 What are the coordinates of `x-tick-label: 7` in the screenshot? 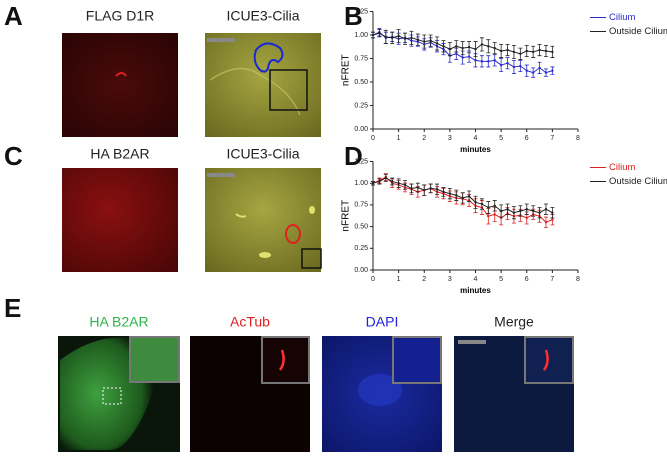 It's located at (552, 279).